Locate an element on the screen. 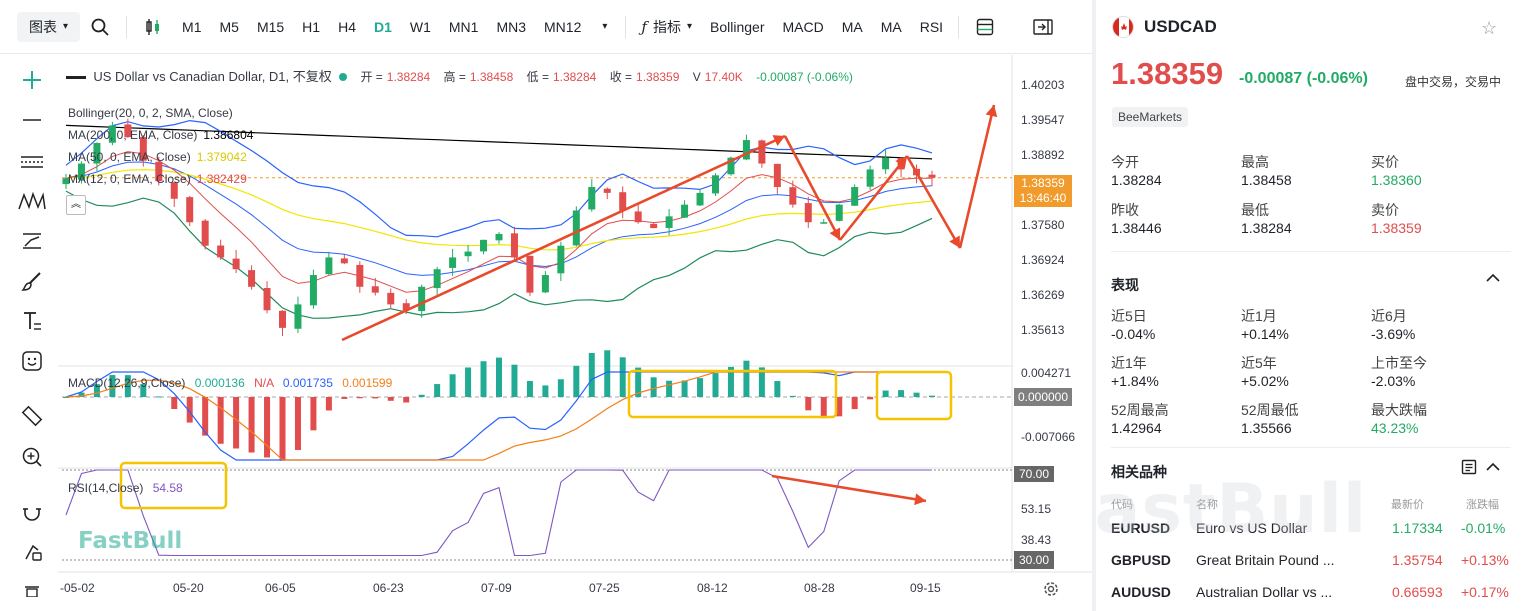  timeframe-mn1: MN1 is located at coordinates (463, 26).